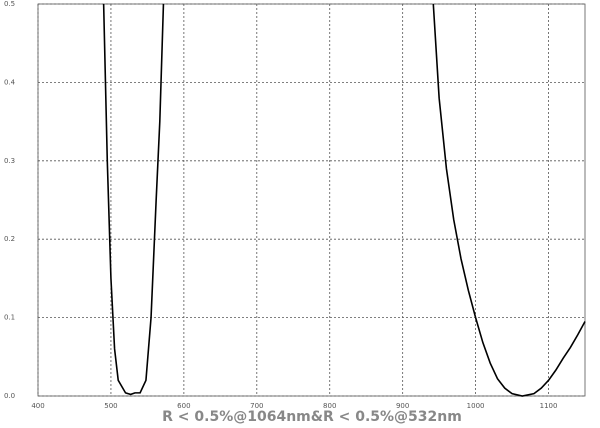 Image resolution: width=600 pixels, height=428 pixels. I want to click on x-tick-label: 700, so click(256, 406).